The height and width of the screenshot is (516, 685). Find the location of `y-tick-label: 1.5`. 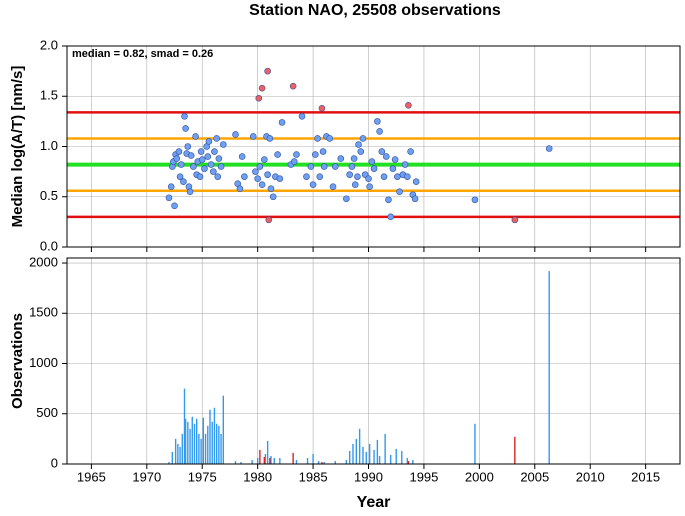

y-tick-label: 1.5 is located at coordinates (49, 95).